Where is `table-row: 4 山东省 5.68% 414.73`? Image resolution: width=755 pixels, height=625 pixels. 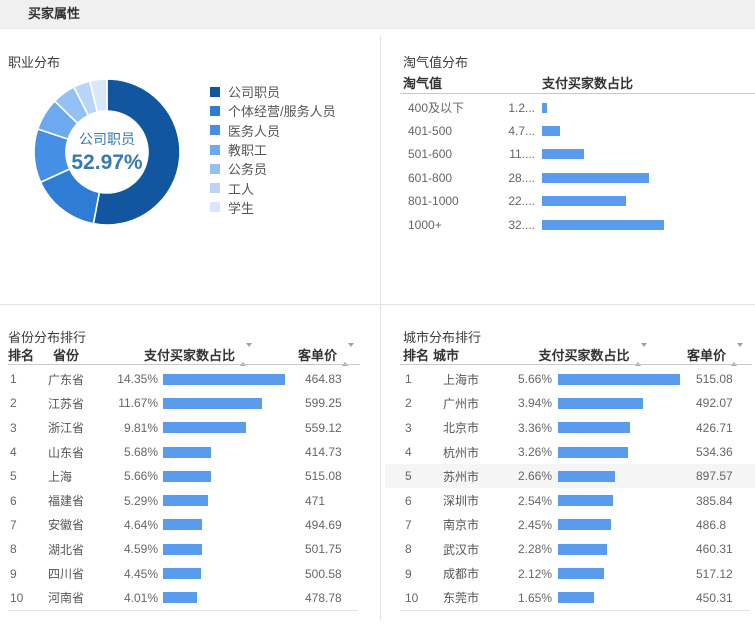
table-row: 4 山东省 5.68% 414.73 is located at coordinates (190, 452).